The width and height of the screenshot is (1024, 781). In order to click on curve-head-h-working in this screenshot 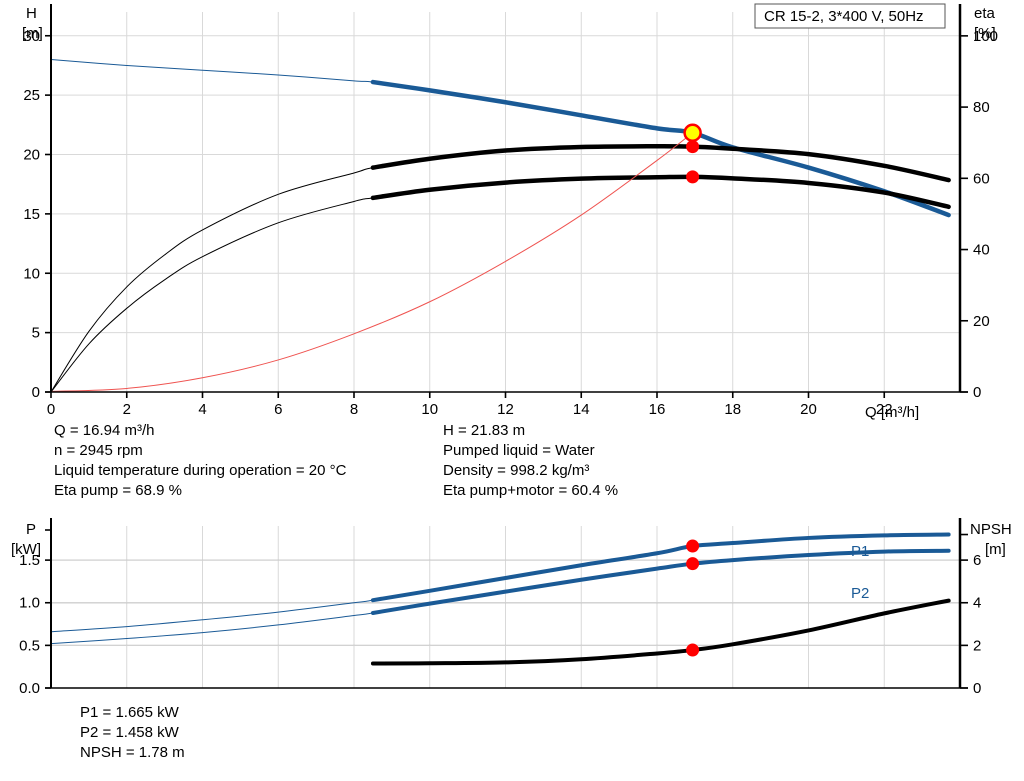, I will do `click(660, 148)`.